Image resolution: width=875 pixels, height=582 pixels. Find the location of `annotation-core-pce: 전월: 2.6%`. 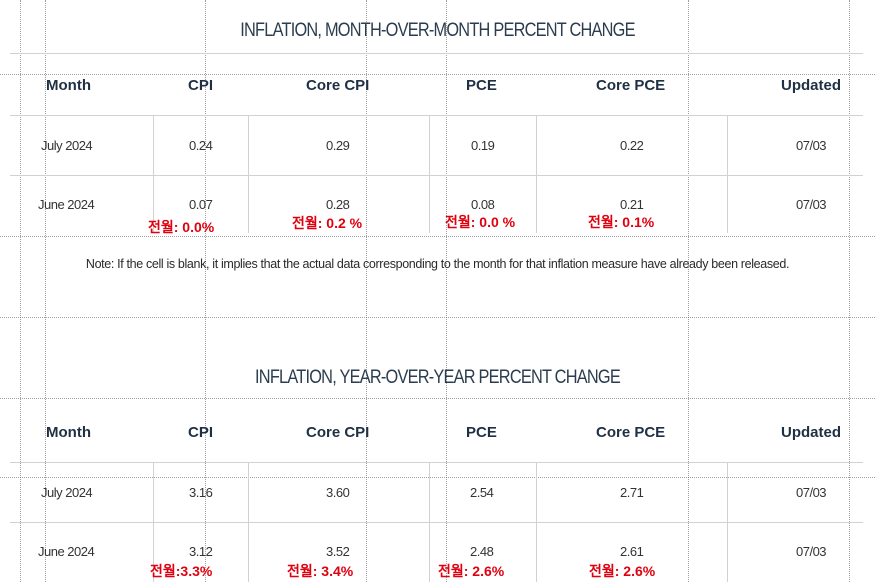

annotation-core-pce: 전월: 2.6% is located at coordinates (622, 571).